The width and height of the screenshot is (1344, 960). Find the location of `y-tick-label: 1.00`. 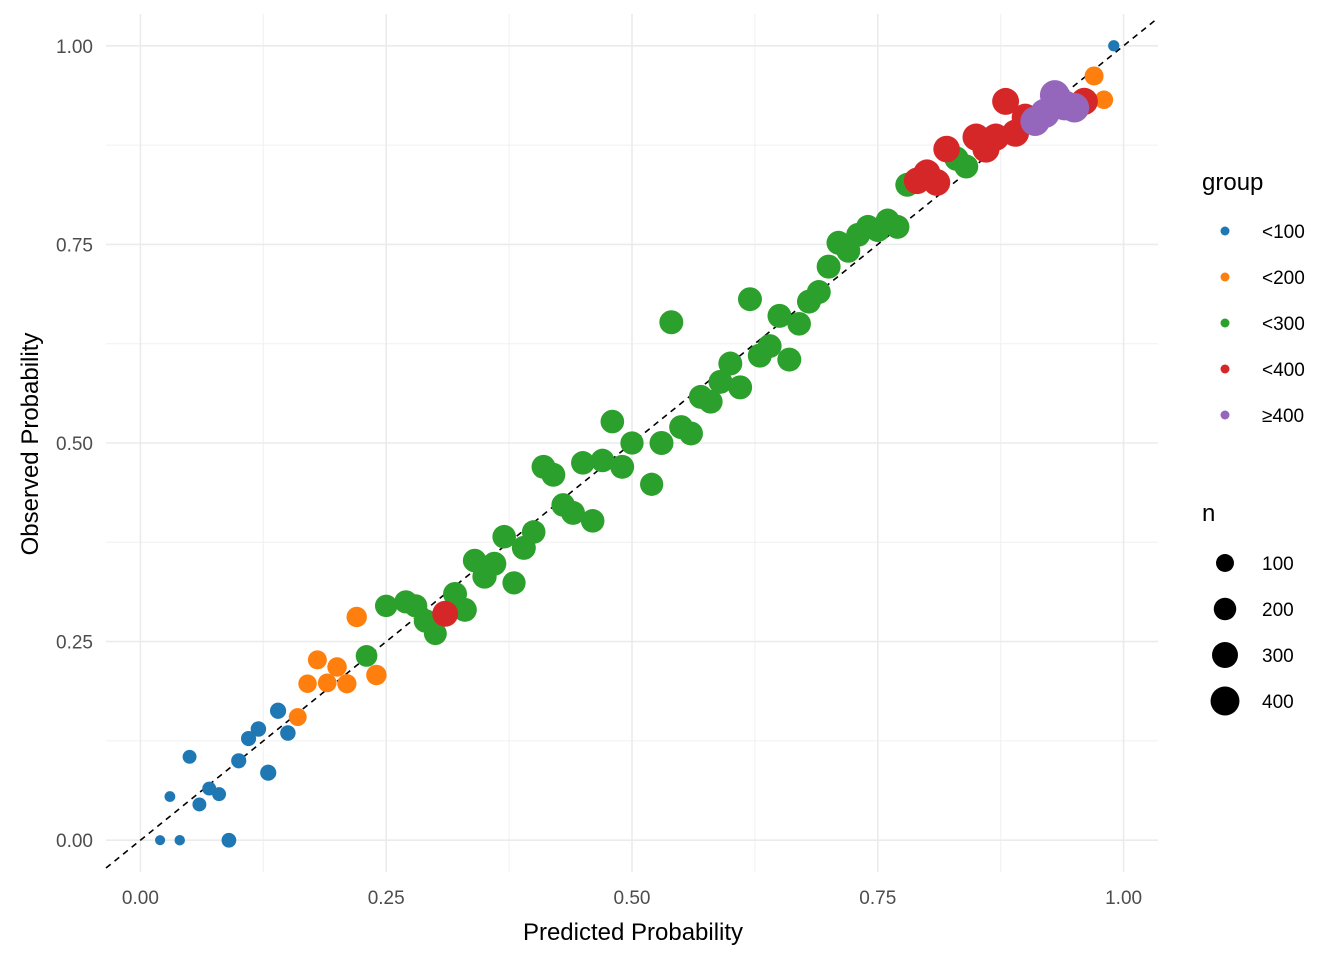

y-tick-label: 1.00 is located at coordinates (74, 47).